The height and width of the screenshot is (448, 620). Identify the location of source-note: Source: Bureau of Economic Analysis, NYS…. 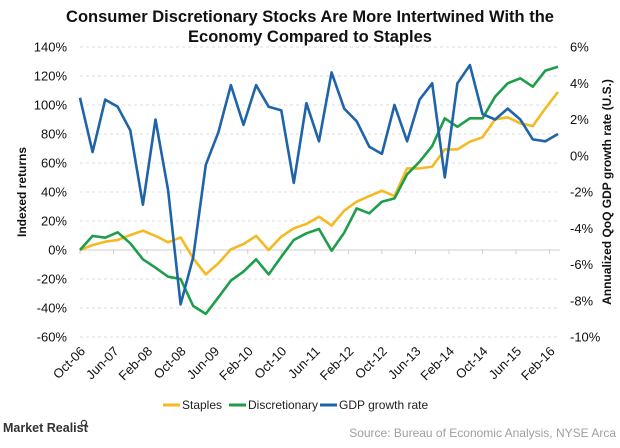
(482, 433).